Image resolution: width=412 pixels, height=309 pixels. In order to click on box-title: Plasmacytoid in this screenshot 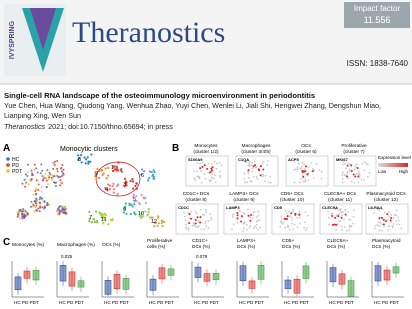, I will do `click(386, 241)`.